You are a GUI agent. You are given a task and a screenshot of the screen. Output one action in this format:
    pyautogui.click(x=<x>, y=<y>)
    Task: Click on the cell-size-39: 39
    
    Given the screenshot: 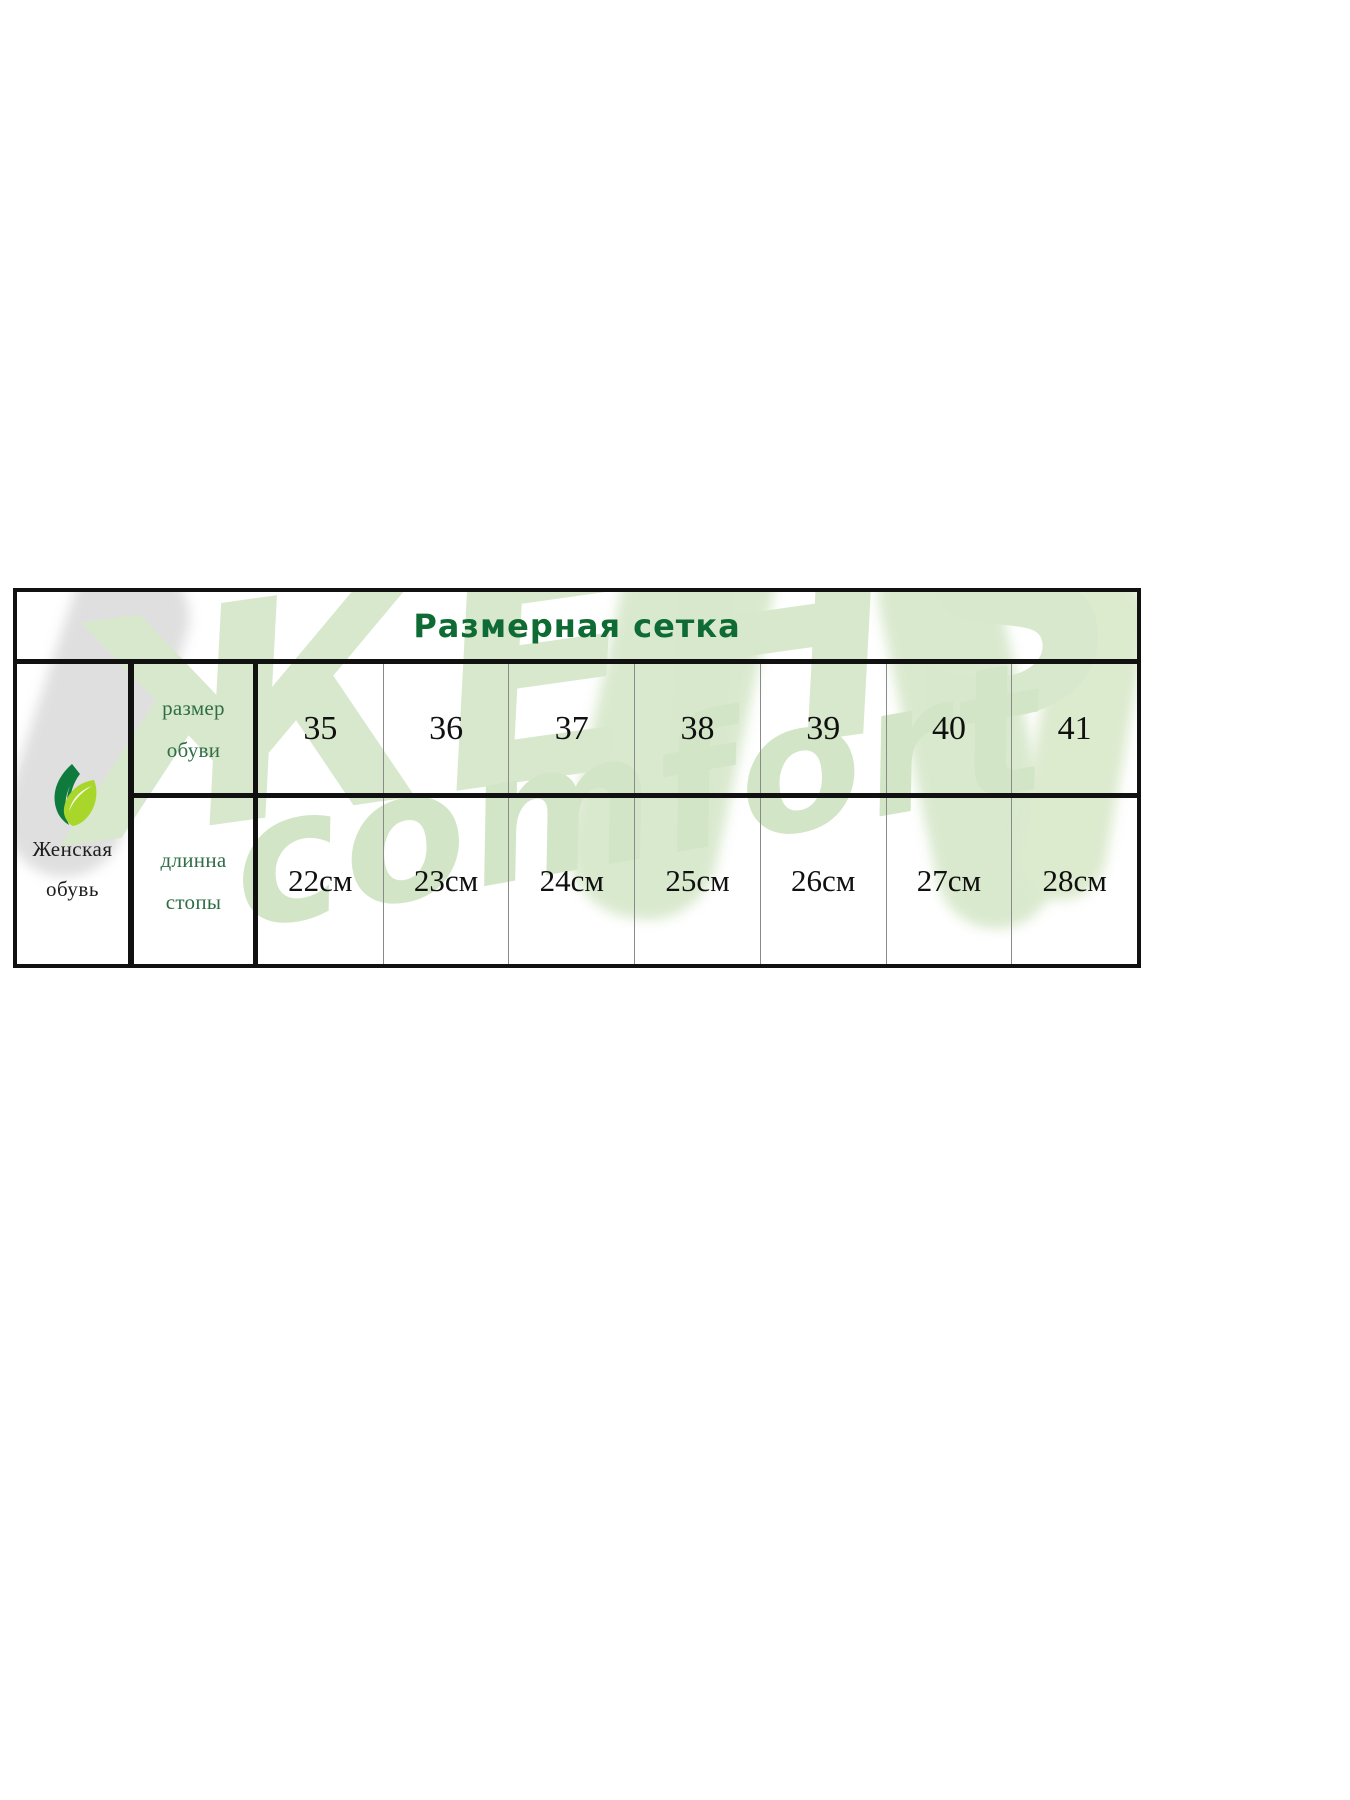 What is the action you would take?
    pyautogui.click(x=824, y=728)
    